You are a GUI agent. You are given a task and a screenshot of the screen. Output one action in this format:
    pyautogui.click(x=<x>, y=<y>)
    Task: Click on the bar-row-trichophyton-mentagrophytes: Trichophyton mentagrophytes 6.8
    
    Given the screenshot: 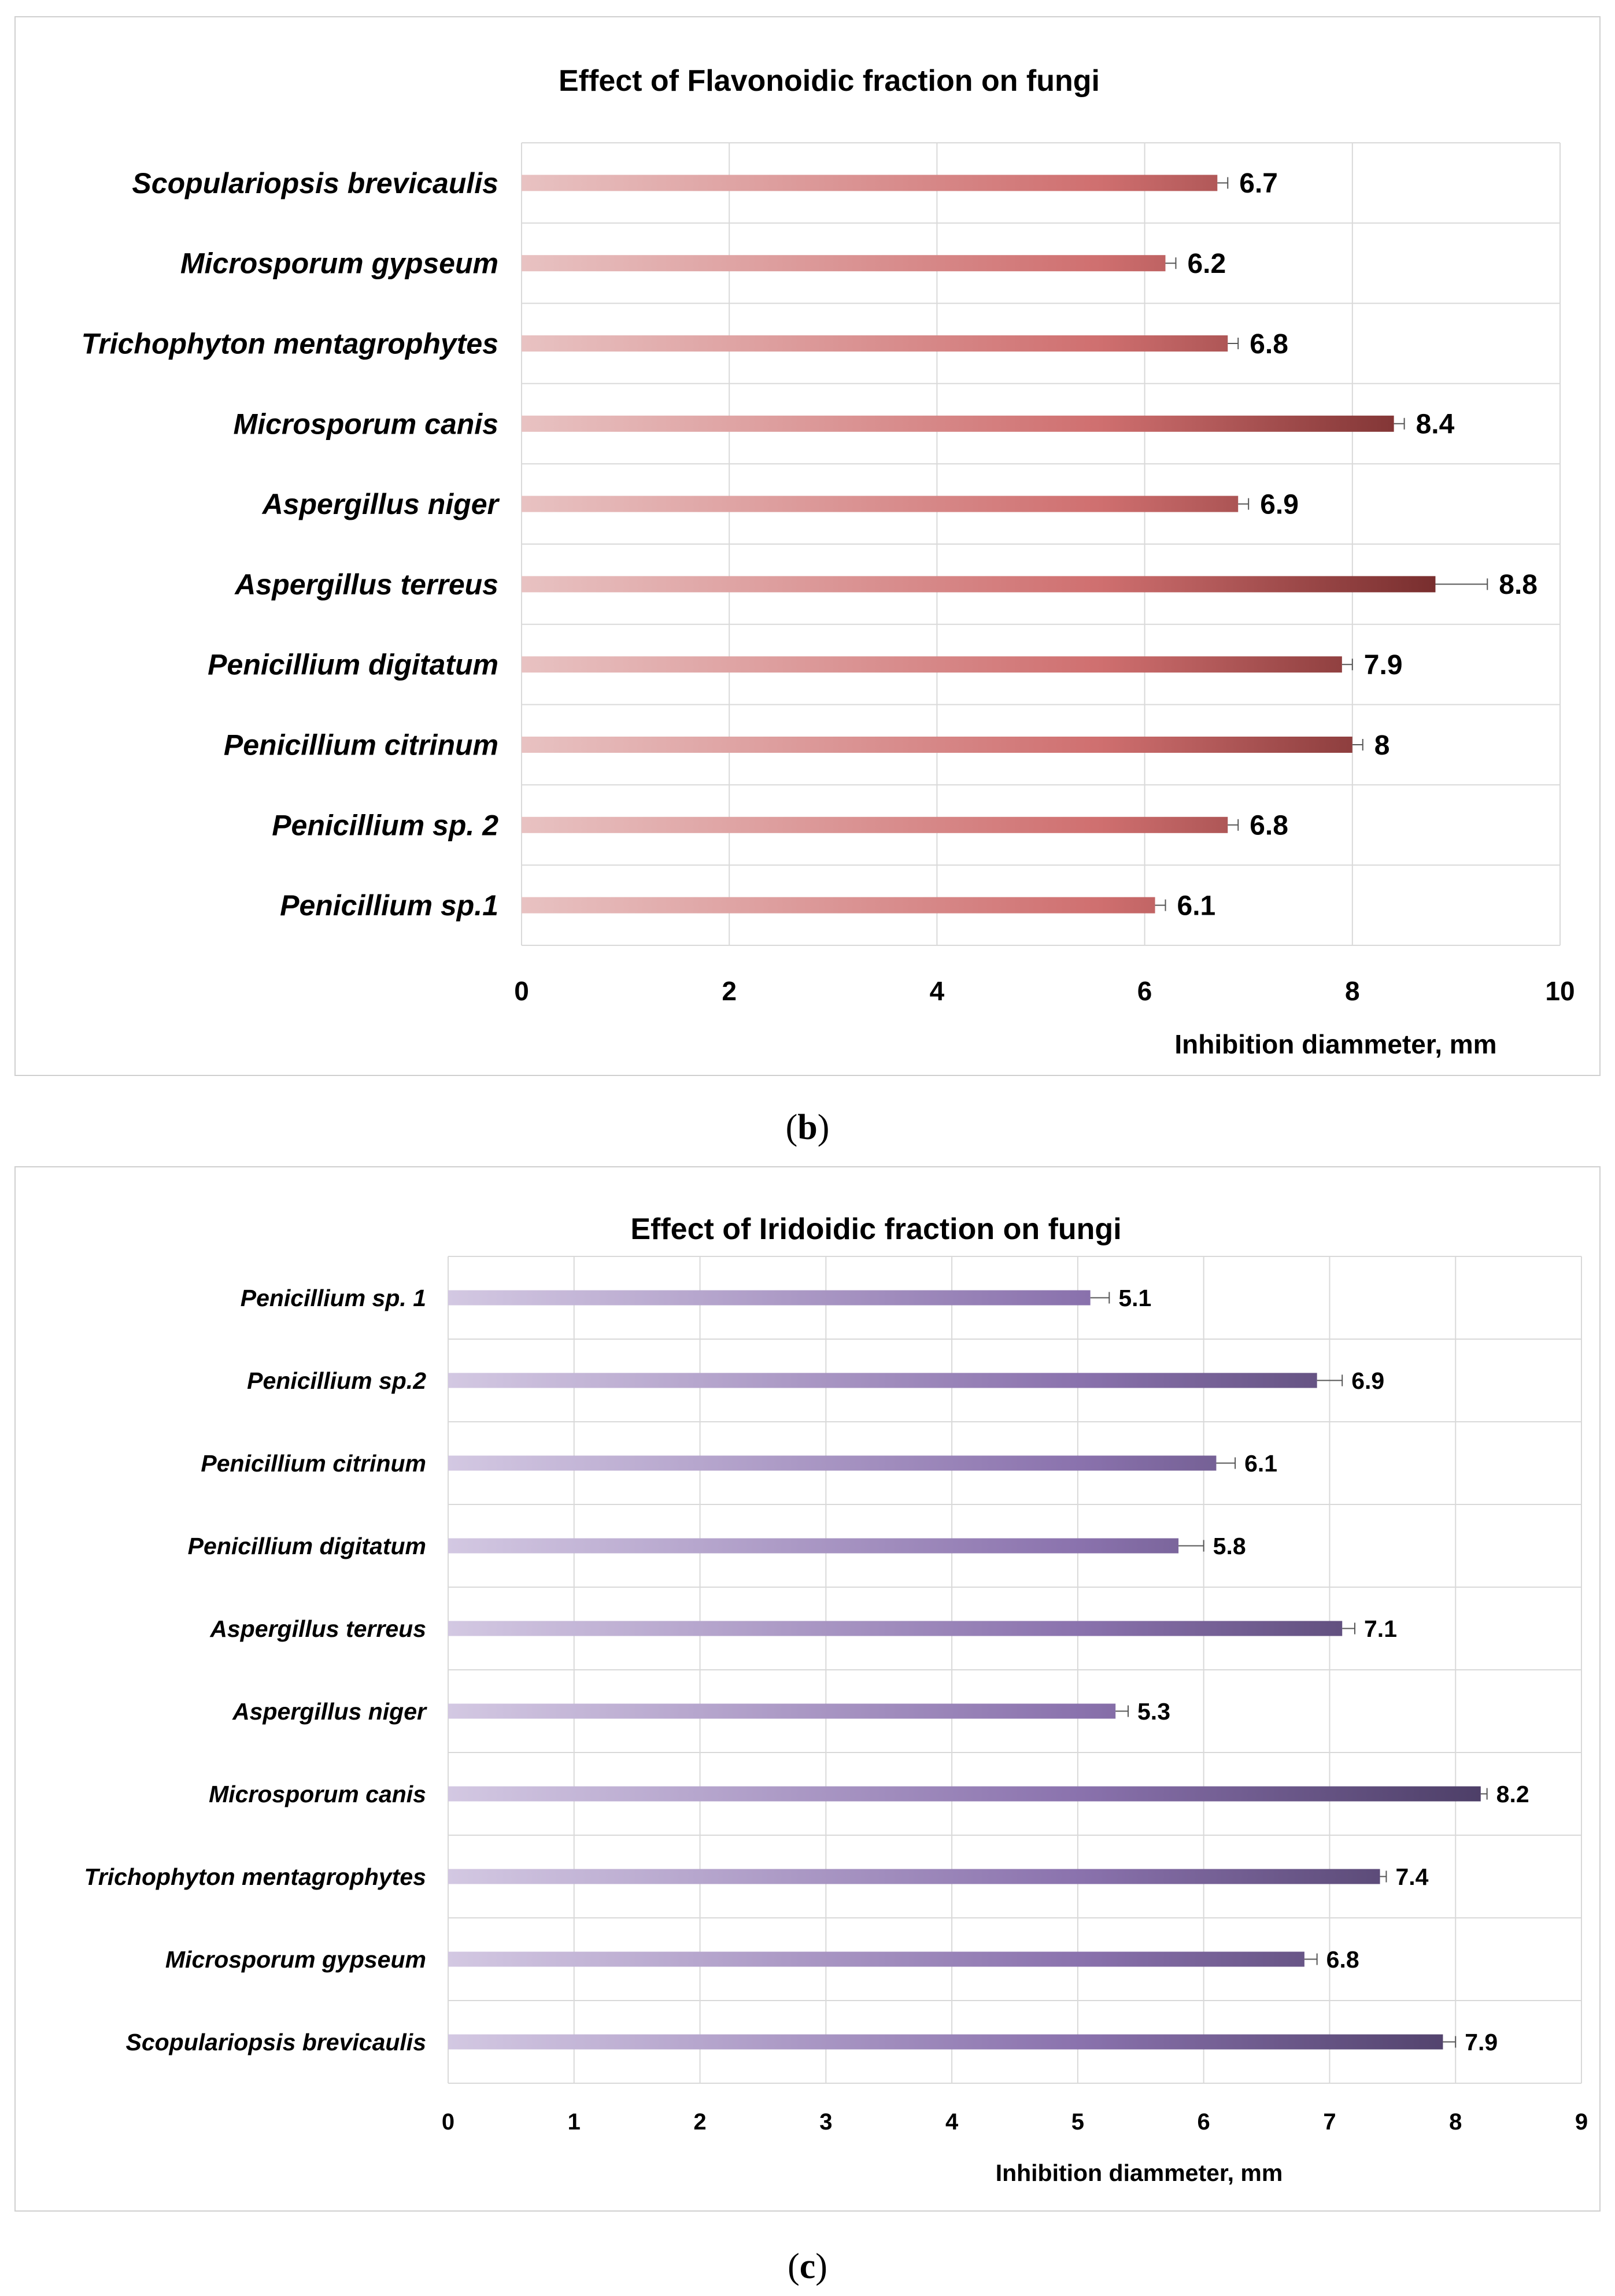 What is the action you would take?
    pyautogui.click(x=685, y=344)
    